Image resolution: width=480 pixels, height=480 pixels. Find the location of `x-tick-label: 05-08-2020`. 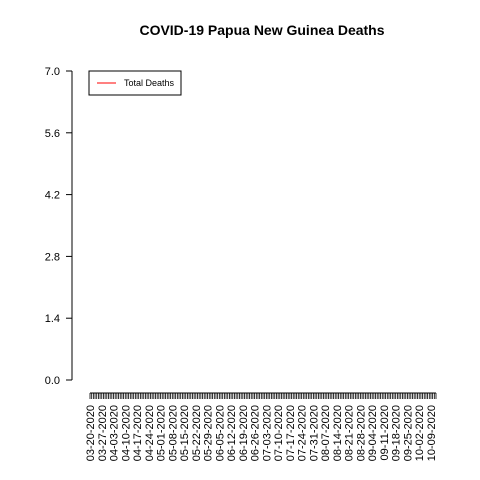

x-tick-label: 05-08-2020 is located at coordinates (173, 433).